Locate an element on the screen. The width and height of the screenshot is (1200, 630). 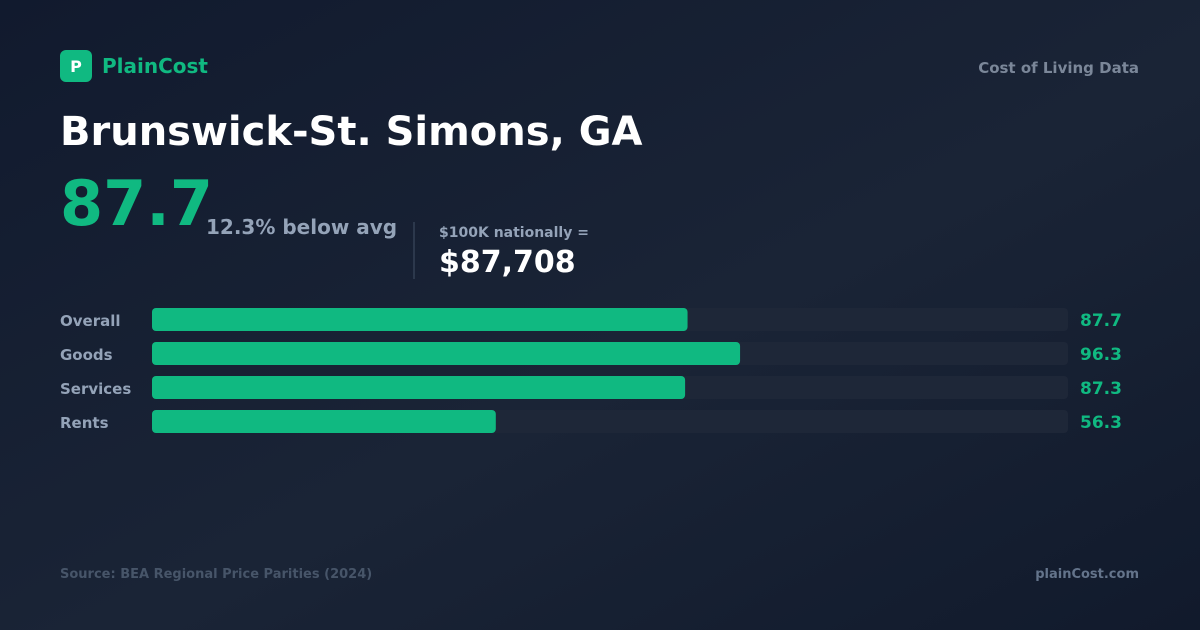
logo-letter: P is located at coordinates (76, 66).